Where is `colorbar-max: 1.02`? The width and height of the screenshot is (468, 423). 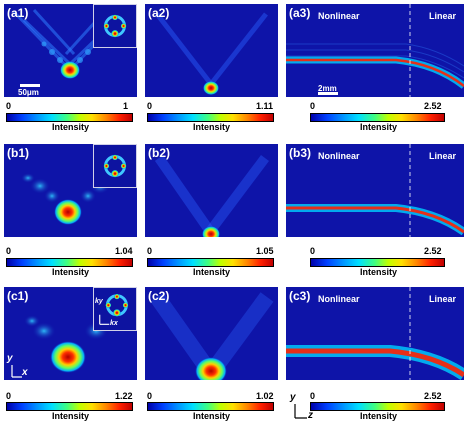
colorbar-max: 1.02 is located at coordinates (265, 396).